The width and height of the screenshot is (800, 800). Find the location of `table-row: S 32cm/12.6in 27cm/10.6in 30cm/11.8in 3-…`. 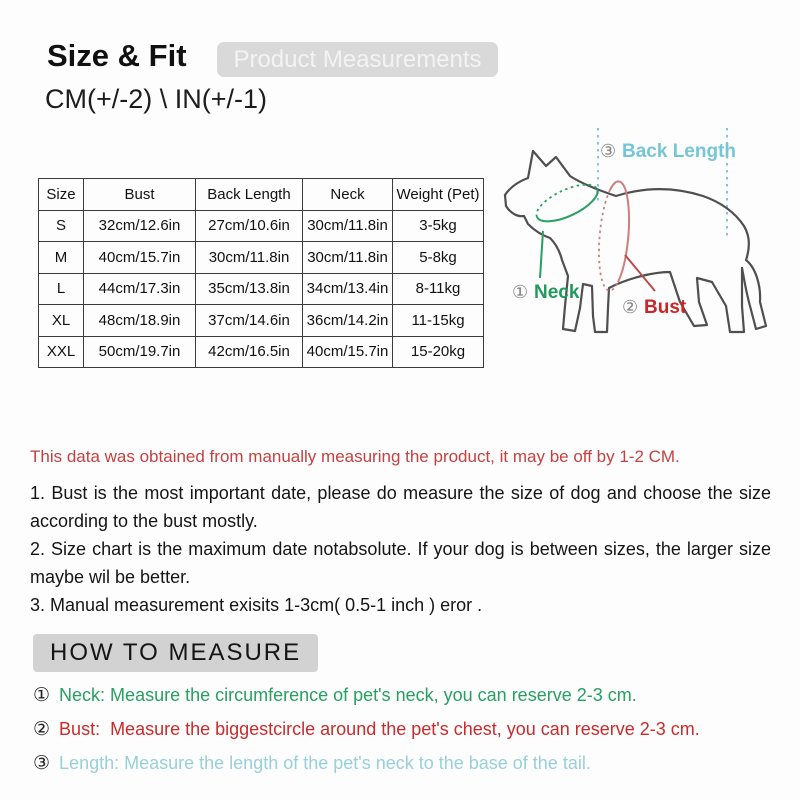

table-row: S 32cm/12.6in 27cm/10.6in 30cm/11.8in 3-… is located at coordinates (261, 225).